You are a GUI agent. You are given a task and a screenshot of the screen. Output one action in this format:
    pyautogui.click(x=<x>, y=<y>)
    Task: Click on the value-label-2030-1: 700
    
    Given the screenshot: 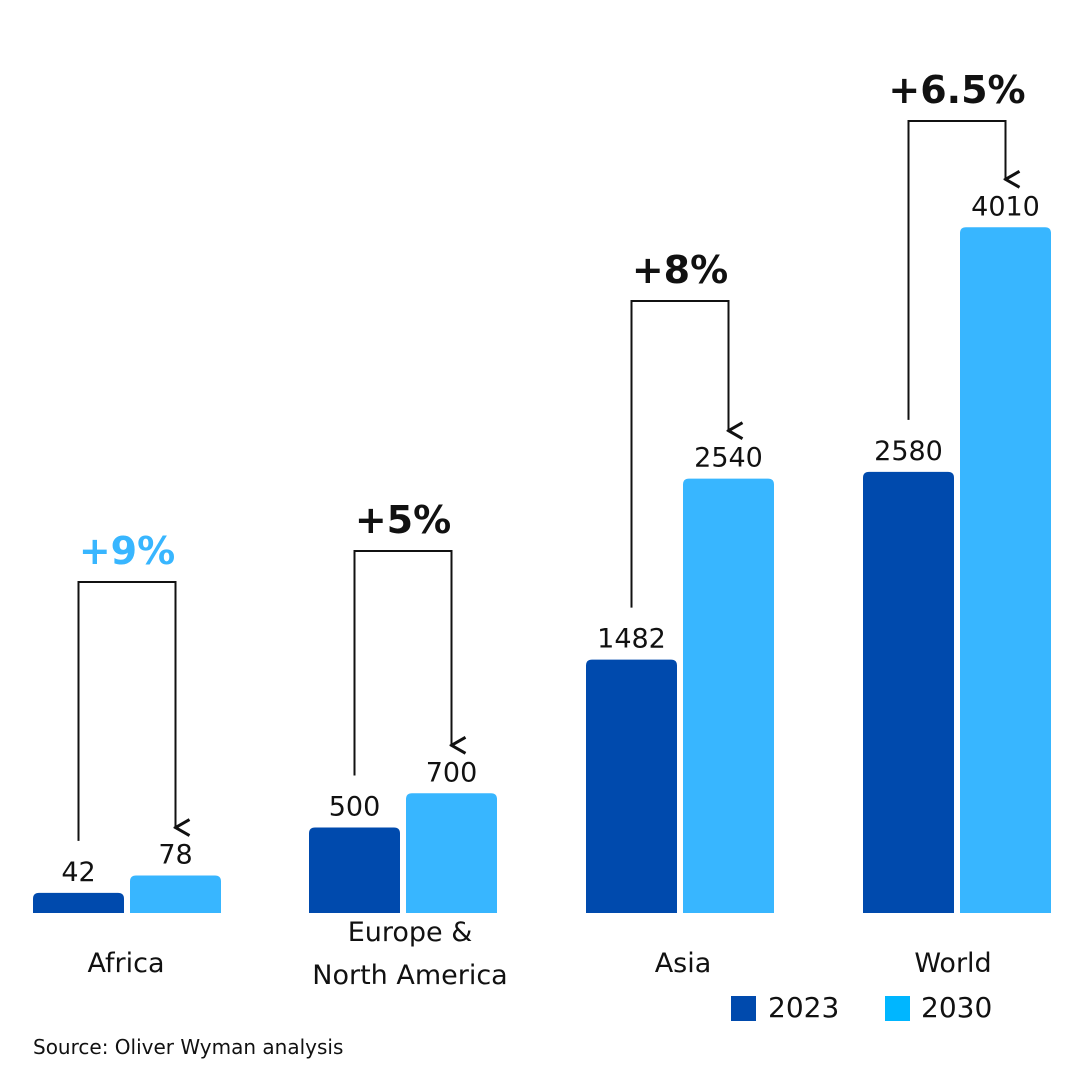 What is the action you would take?
    pyautogui.click(x=452, y=772)
    